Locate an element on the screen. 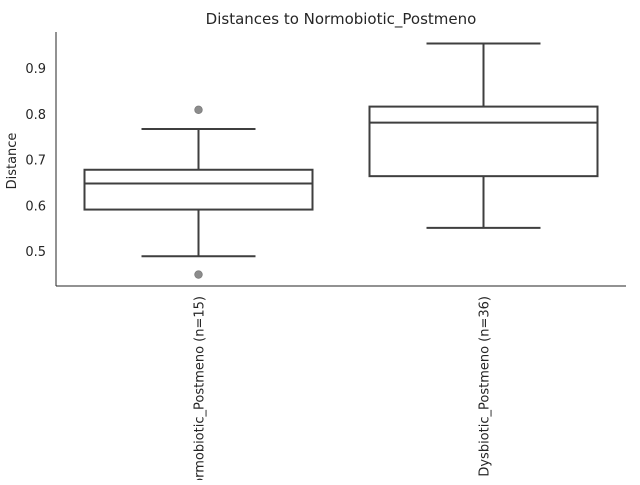 This screenshot has height=485, width=640. chart-title: Distances to Normobiotic_Postmeno is located at coordinates (341, 19).